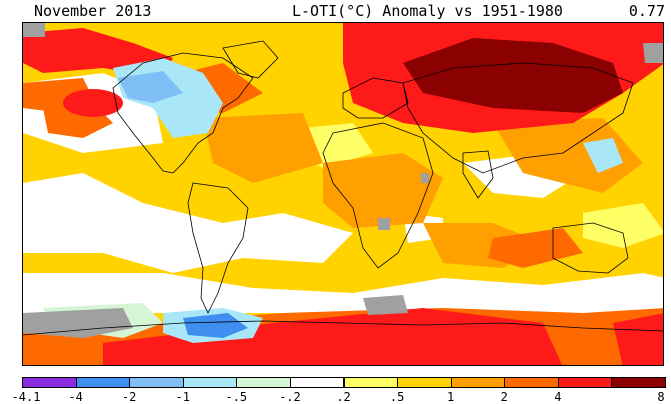 The width and height of the screenshot is (671, 404). Describe the element at coordinates (623, 225) in the screenshot. I see `slight-warm-region` at that location.